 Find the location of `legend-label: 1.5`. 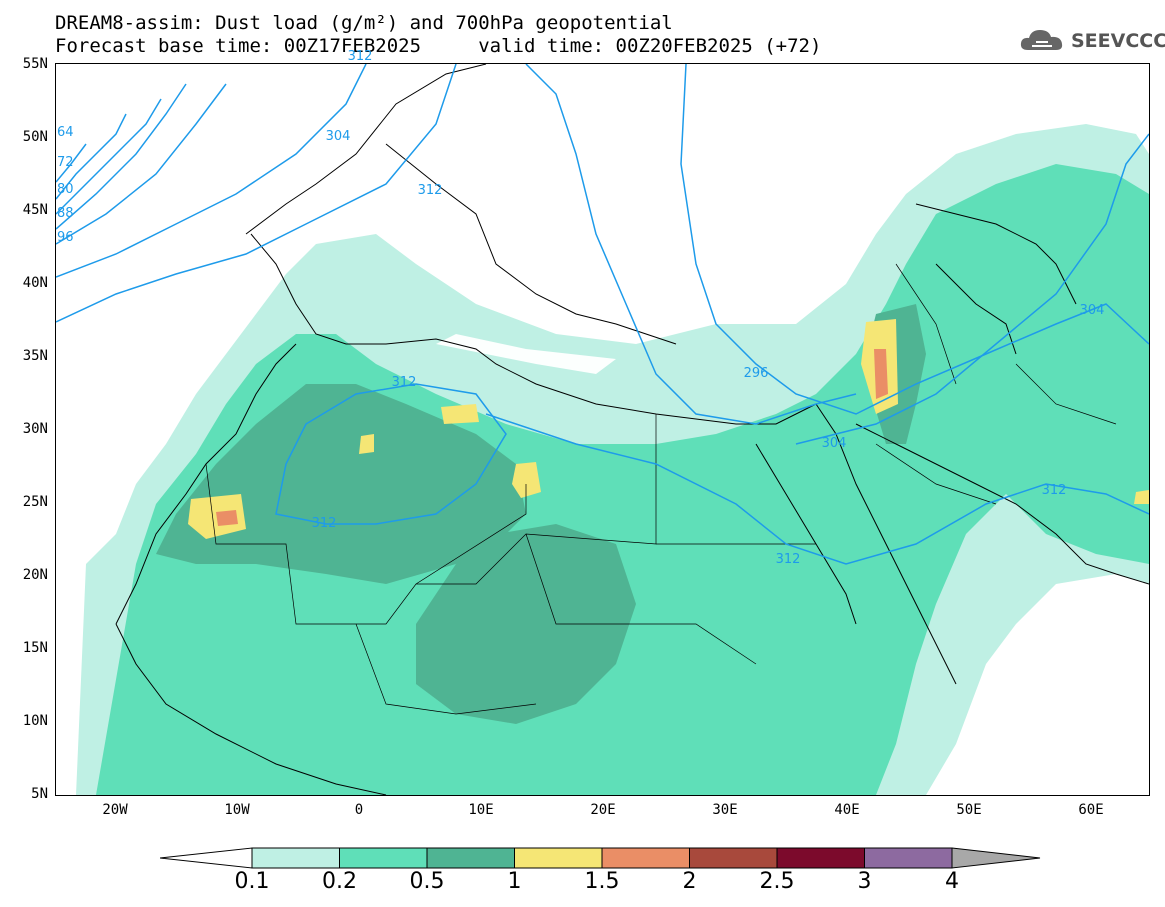

legend-label: 1.5 is located at coordinates (602, 881).